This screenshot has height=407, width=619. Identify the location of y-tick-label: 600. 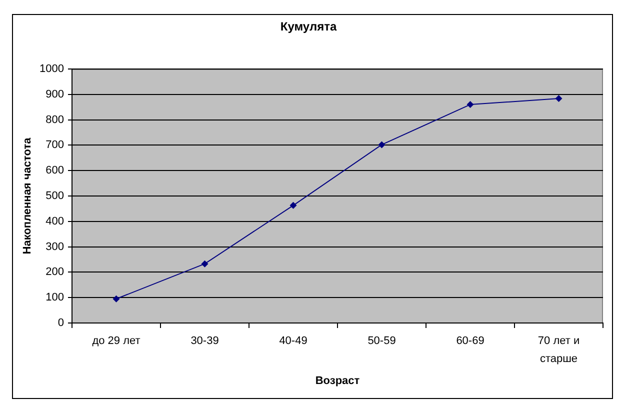
(55, 170).